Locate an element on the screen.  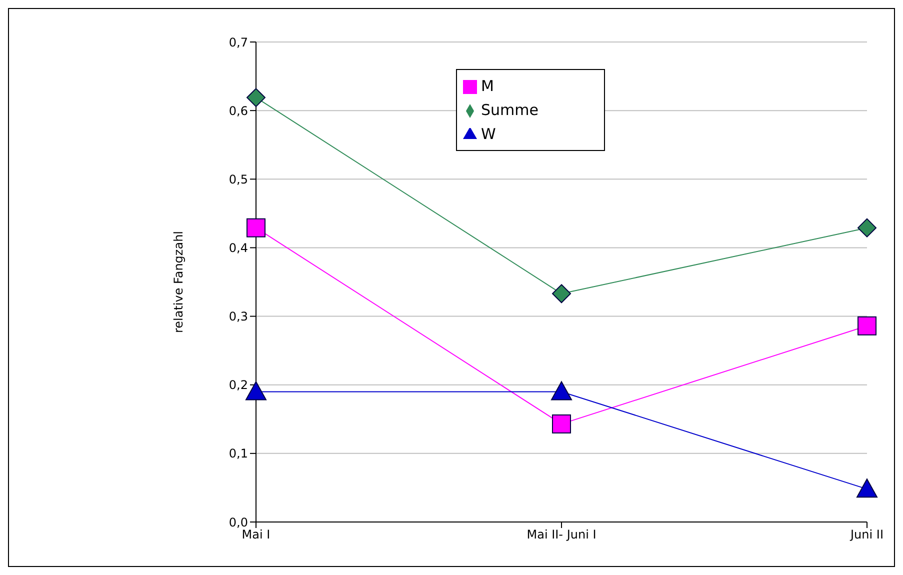
legend-label: Summe is located at coordinates (509, 110).